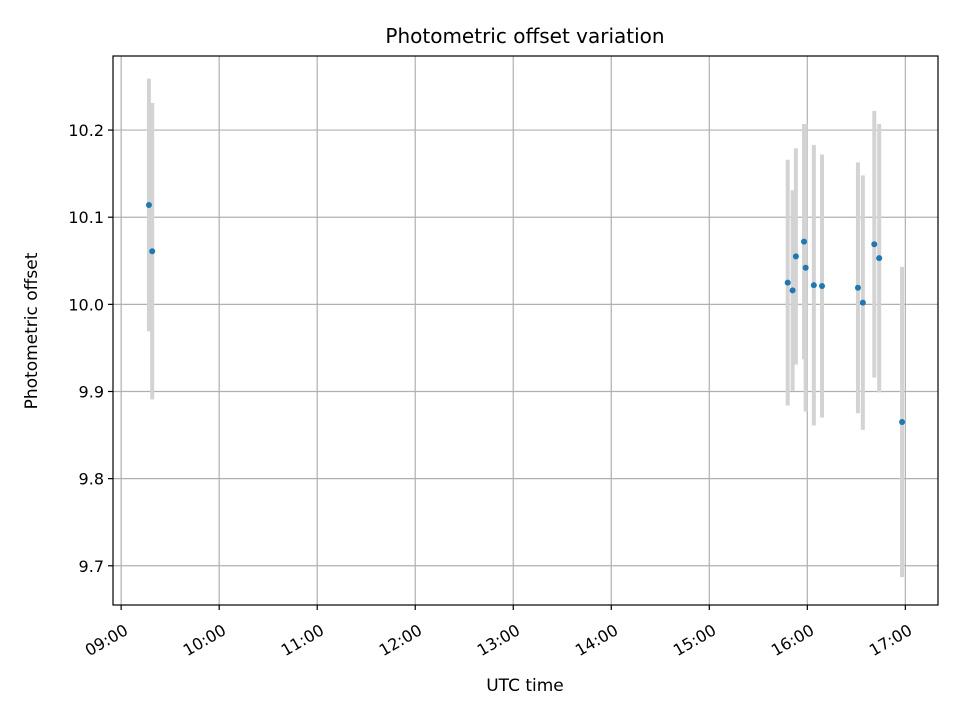 Image resolution: width=960 pixels, height=720 pixels. What do you see at coordinates (890, 640) in the screenshot?
I see `x-tick-label: 17:00` at bounding box center [890, 640].